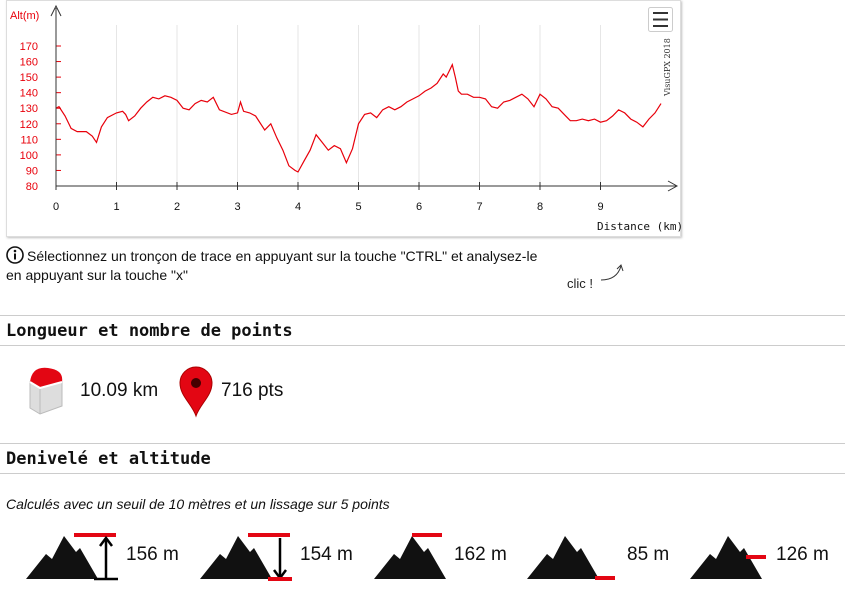 The height and width of the screenshot is (600, 845). I want to click on credit: VisuGPX 2018, so click(667, 67).